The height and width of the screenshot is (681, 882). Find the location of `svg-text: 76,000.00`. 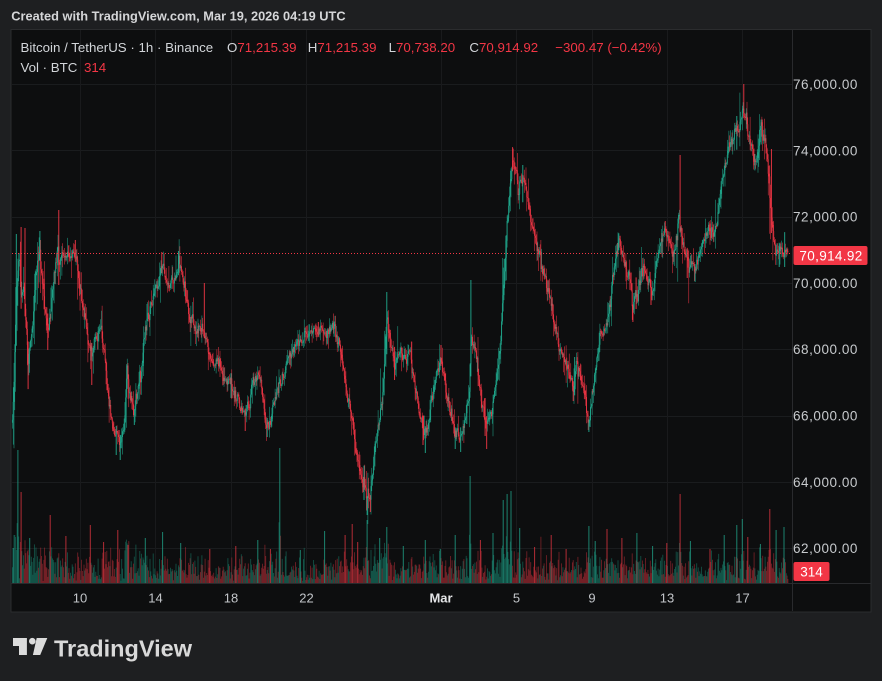

svg-text: 76,000.00 is located at coordinates (825, 84).